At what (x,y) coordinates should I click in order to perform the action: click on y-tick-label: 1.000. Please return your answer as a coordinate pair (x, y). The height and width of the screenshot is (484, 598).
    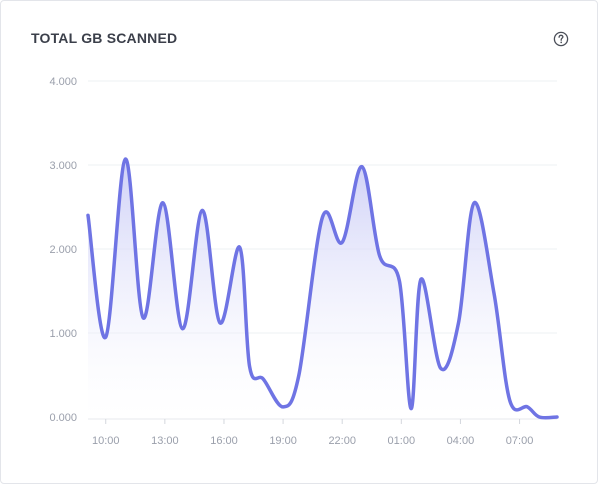
    Looking at the image, I should click on (63, 334).